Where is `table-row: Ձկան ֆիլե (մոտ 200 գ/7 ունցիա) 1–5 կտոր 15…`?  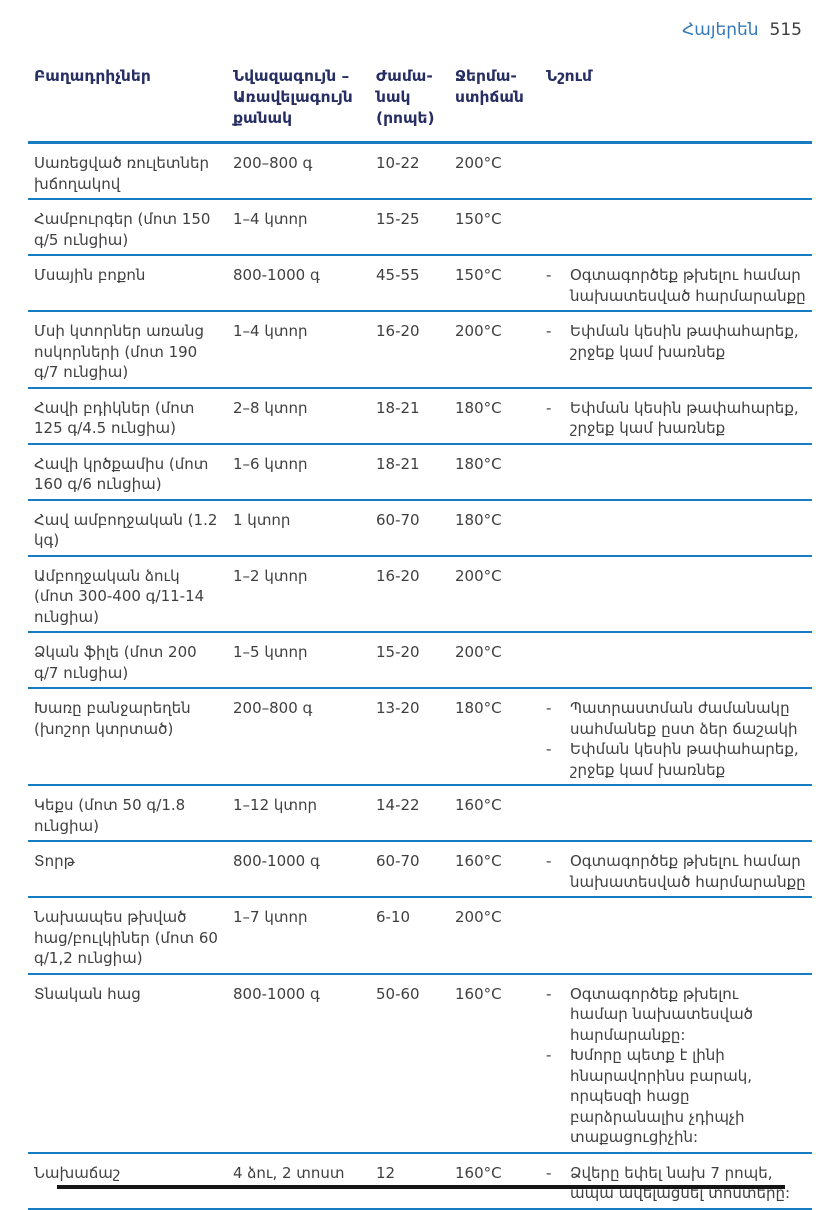
table-row: Ձկան ֆիլե (մոտ 200 գ/7 ունցիա) 1–5 կտոր 15… is located at coordinates (420, 660).